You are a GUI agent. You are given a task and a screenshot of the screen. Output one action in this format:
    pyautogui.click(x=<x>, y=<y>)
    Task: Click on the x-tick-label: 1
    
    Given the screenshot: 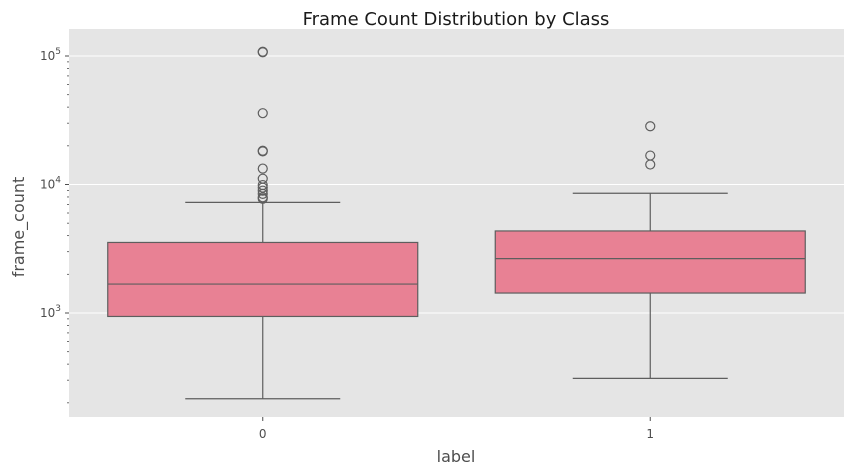 What is the action you would take?
    pyautogui.click(x=650, y=434)
    